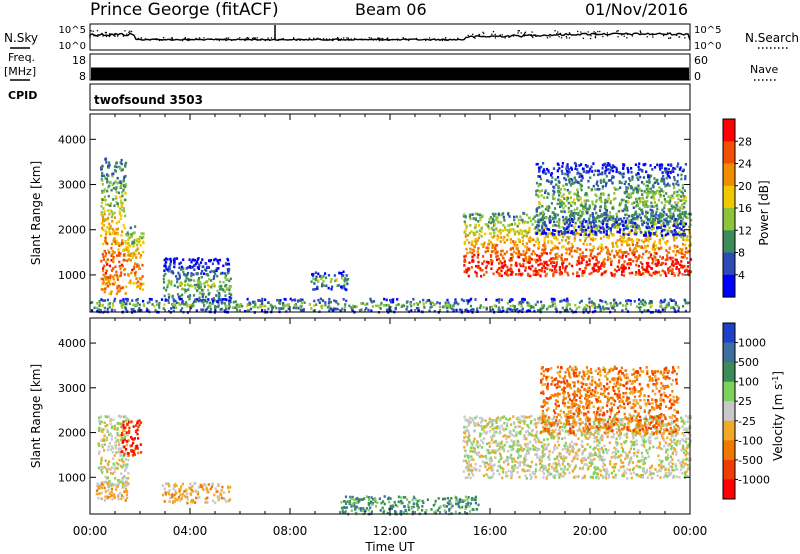 This screenshot has width=800, height=554. Describe the element at coordinates (772, 38) in the screenshot. I see `nsearch-label: N.Search` at that location.